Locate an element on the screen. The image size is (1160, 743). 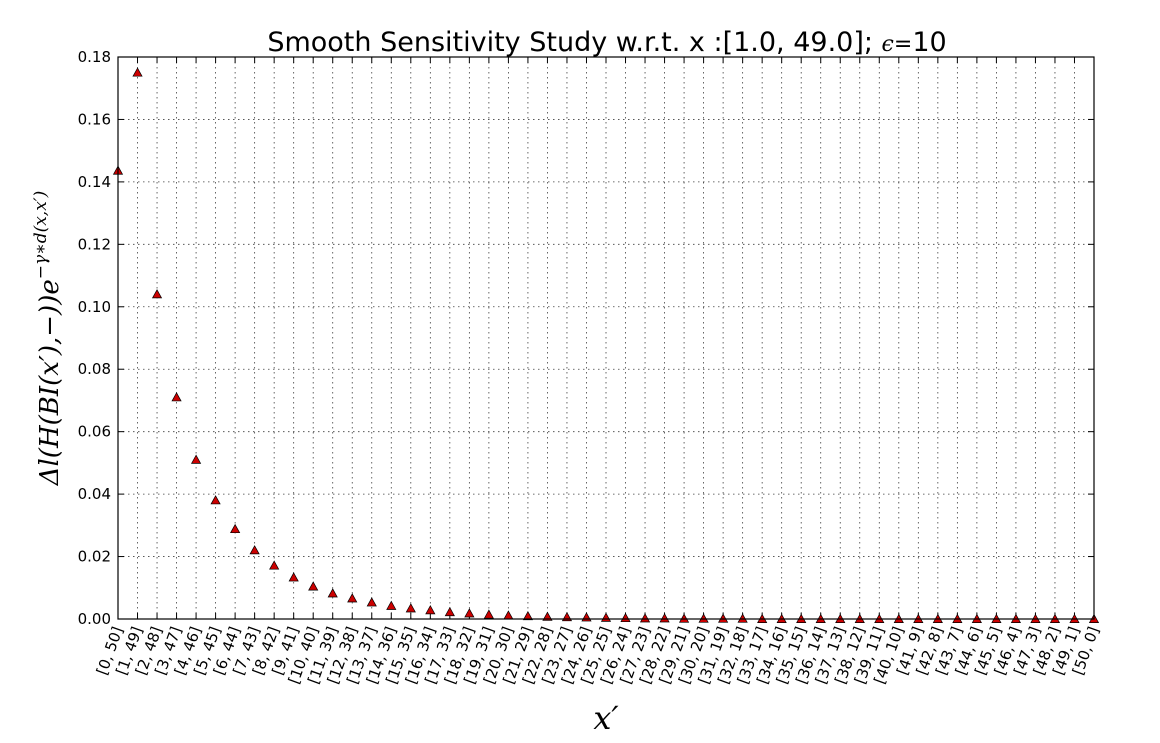
y-tick-label: 0.06 is located at coordinates (94, 432).